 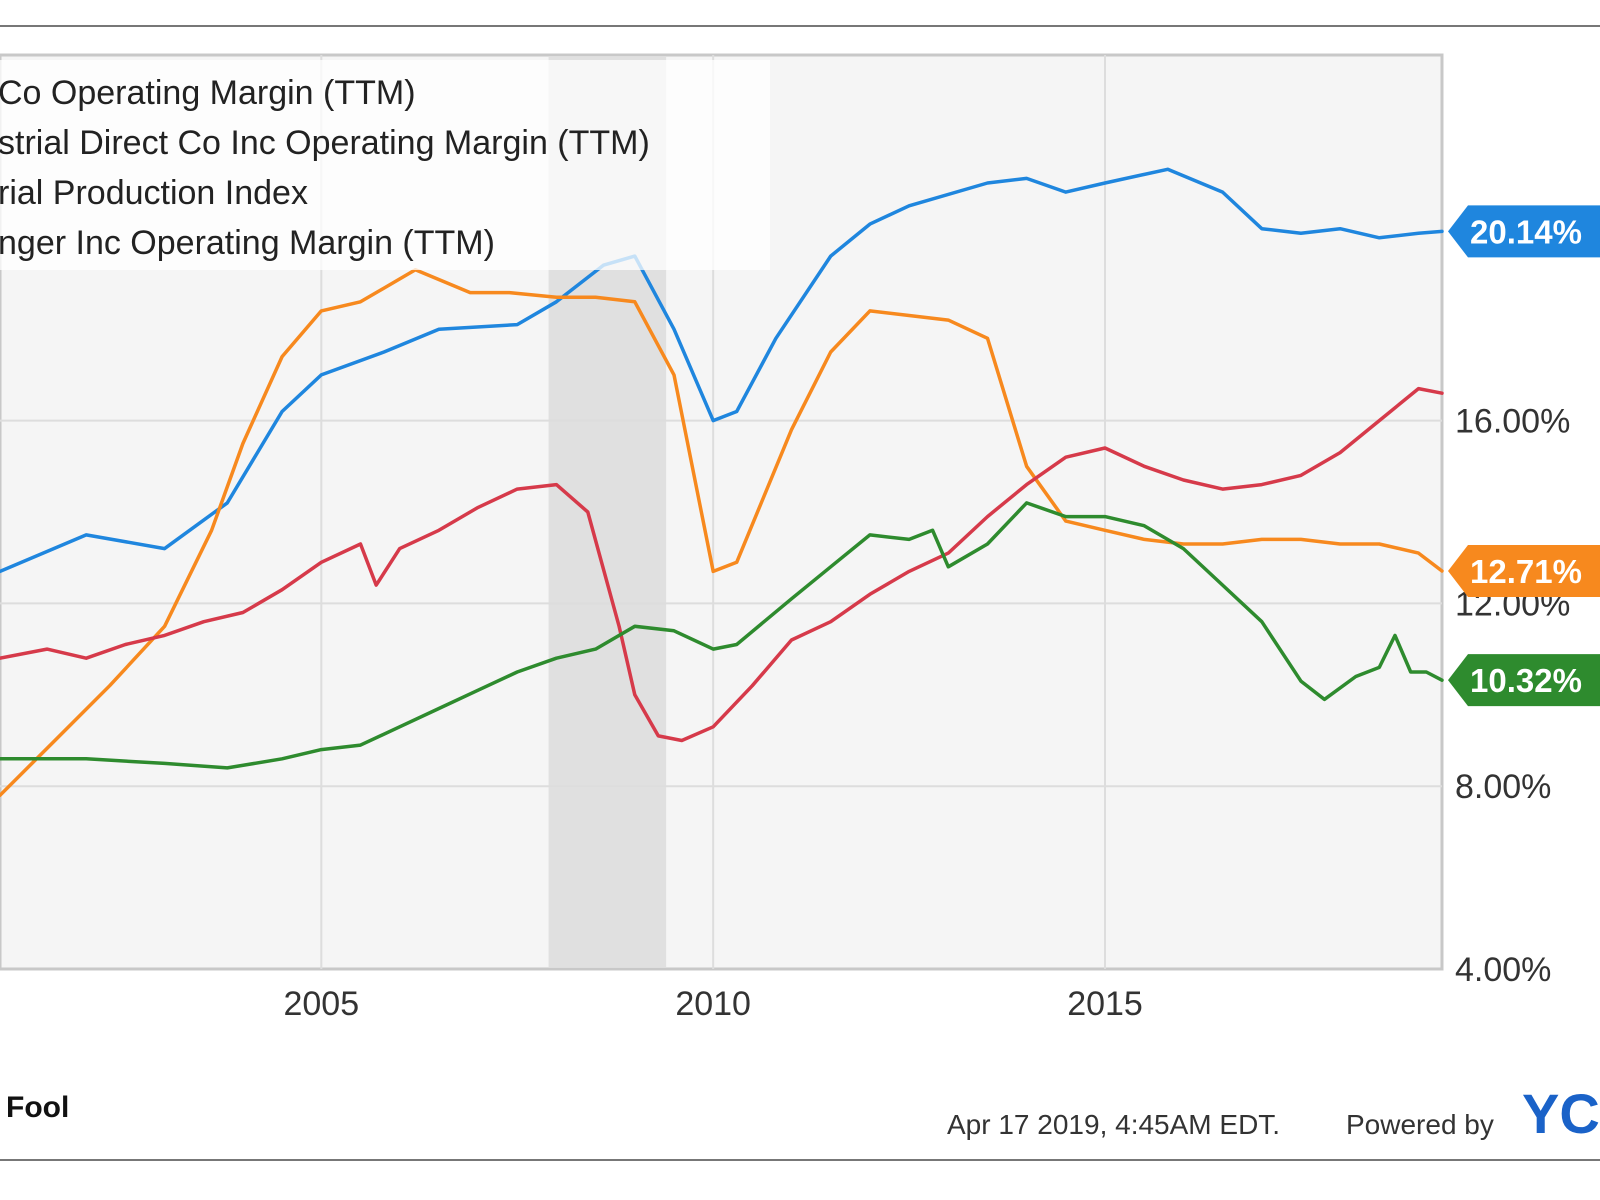 I want to click on legend-item-3: nger Inc Operating Margin (TTM), so click(x=247, y=243).